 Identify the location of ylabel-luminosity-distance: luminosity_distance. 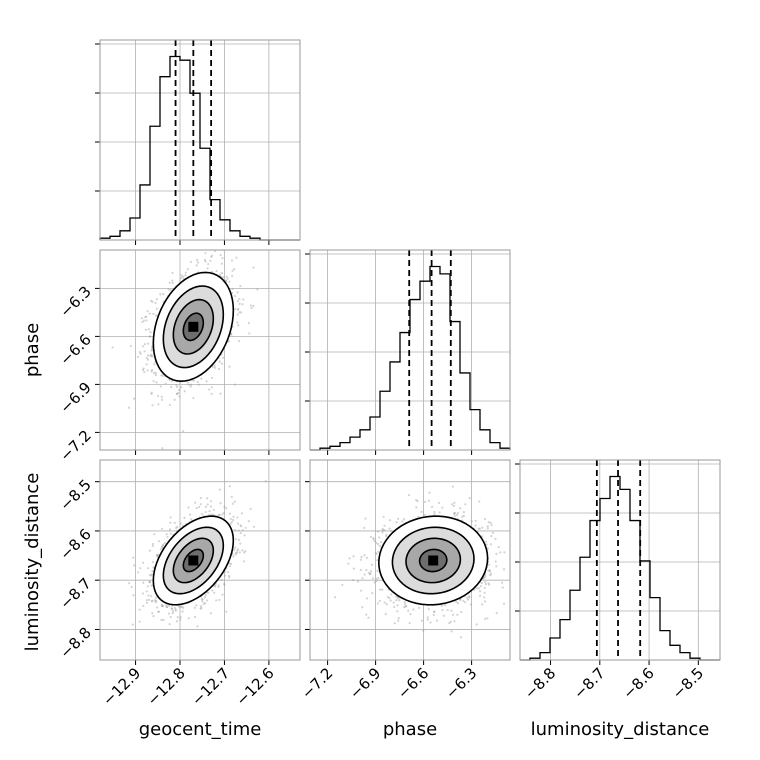
(32, 562).